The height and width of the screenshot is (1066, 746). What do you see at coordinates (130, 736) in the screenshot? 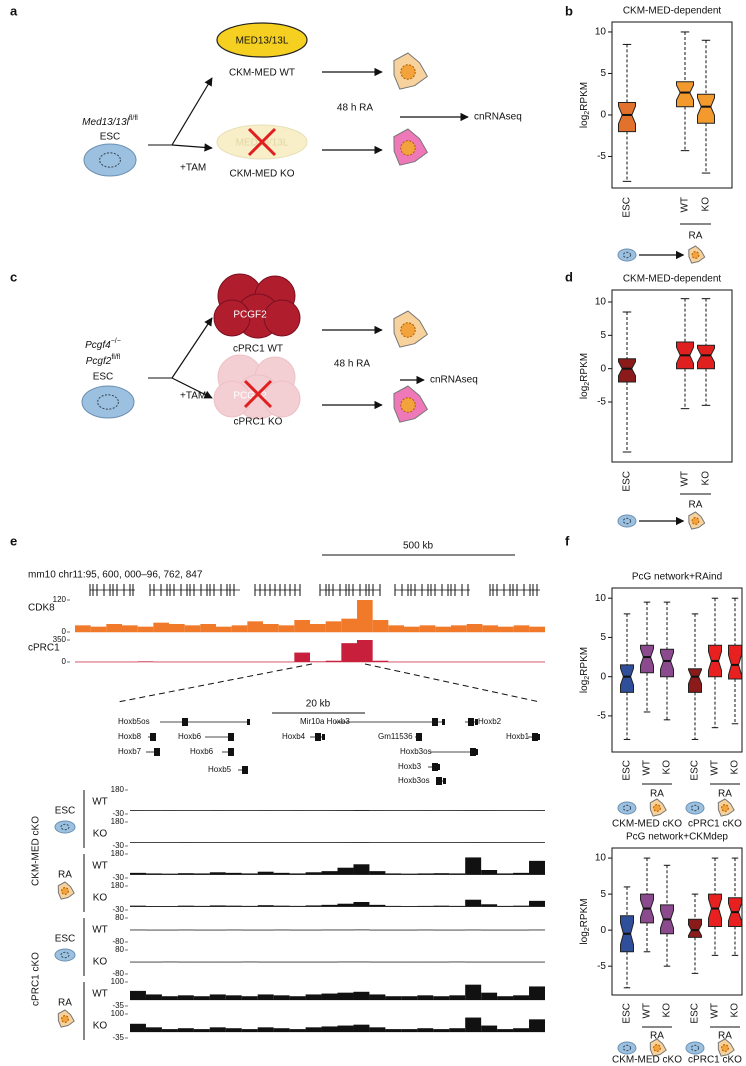
I see `gene-name: Hoxb8` at bounding box center [130, 736].